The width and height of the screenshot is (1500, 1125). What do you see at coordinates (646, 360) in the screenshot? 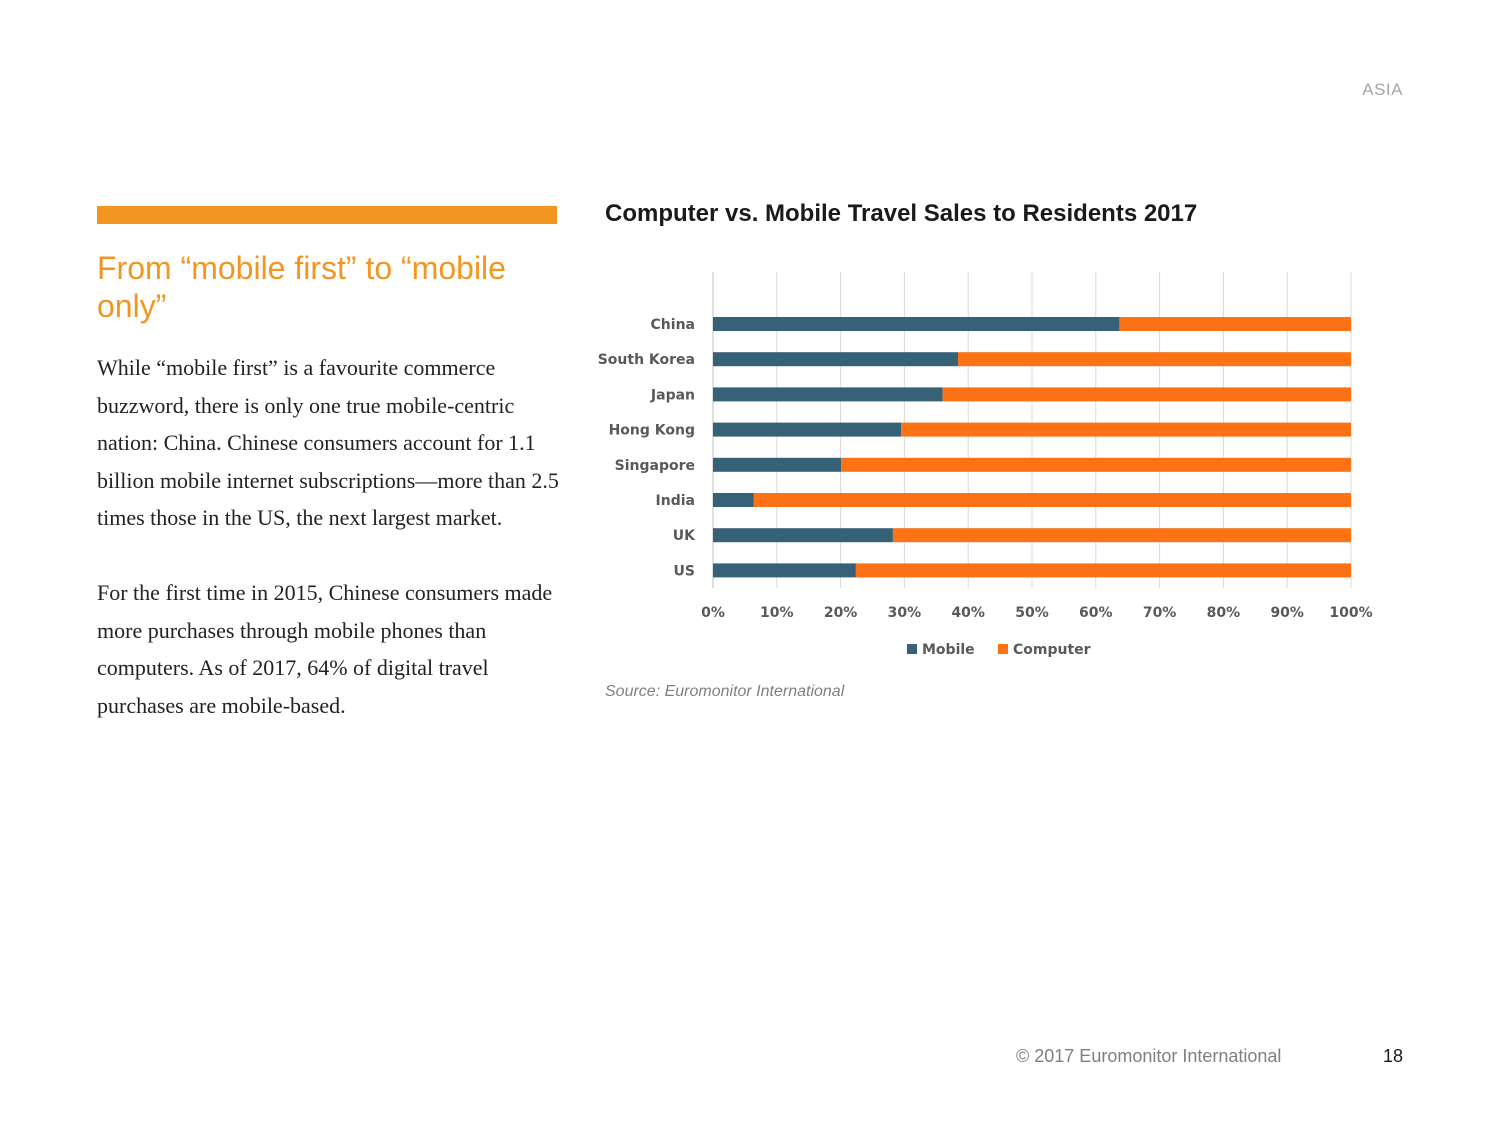
I see `y-category-label: South Korea` at bounding box center [646, 360].